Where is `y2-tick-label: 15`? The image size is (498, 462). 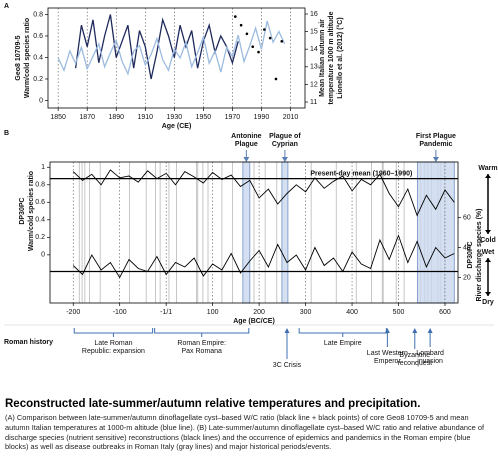
y2-tick-label: 15 is located at coordinates (314, 31).